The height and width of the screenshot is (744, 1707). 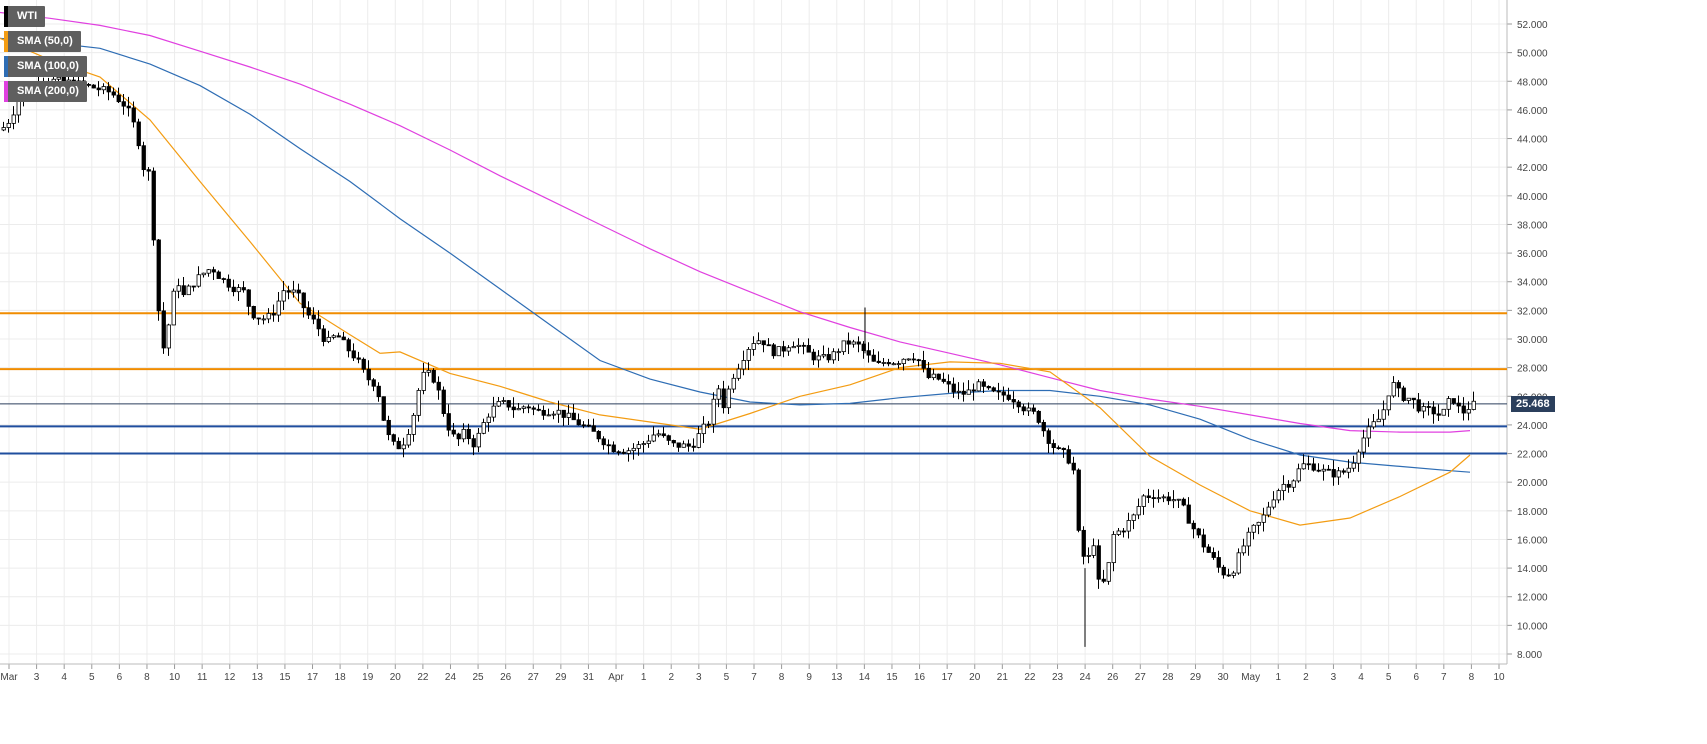 I want to click on y-tick-label: 46.000, so click(x=1532, y=111).